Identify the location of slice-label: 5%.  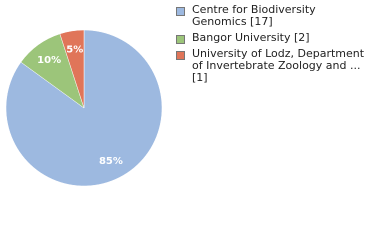
(74, 49).